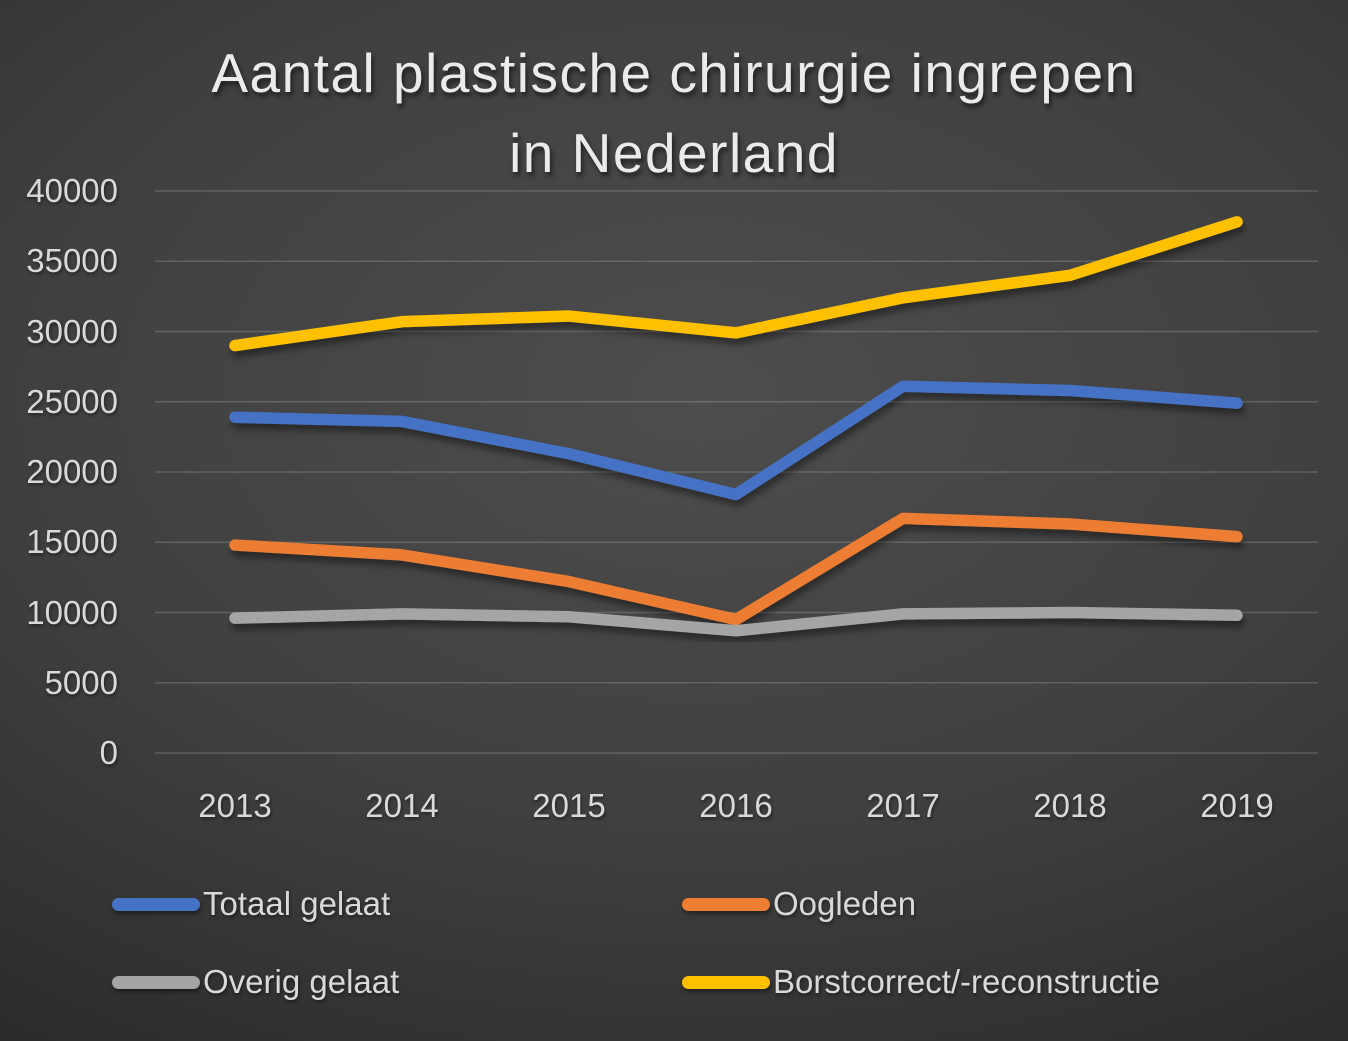 The image size is (1348, 1041). What do you see at coordinates (726, 904) in the screenshot?
I see `legend-swatch-oogleden` at bounding box center [726, 904].